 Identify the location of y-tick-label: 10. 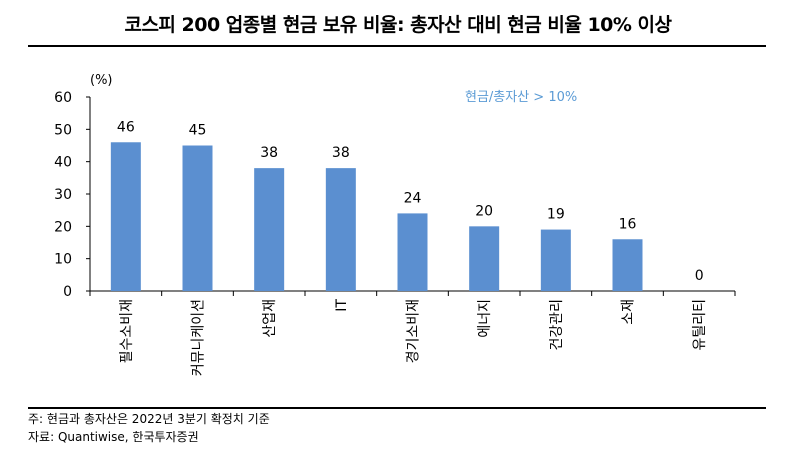
(63, 260).